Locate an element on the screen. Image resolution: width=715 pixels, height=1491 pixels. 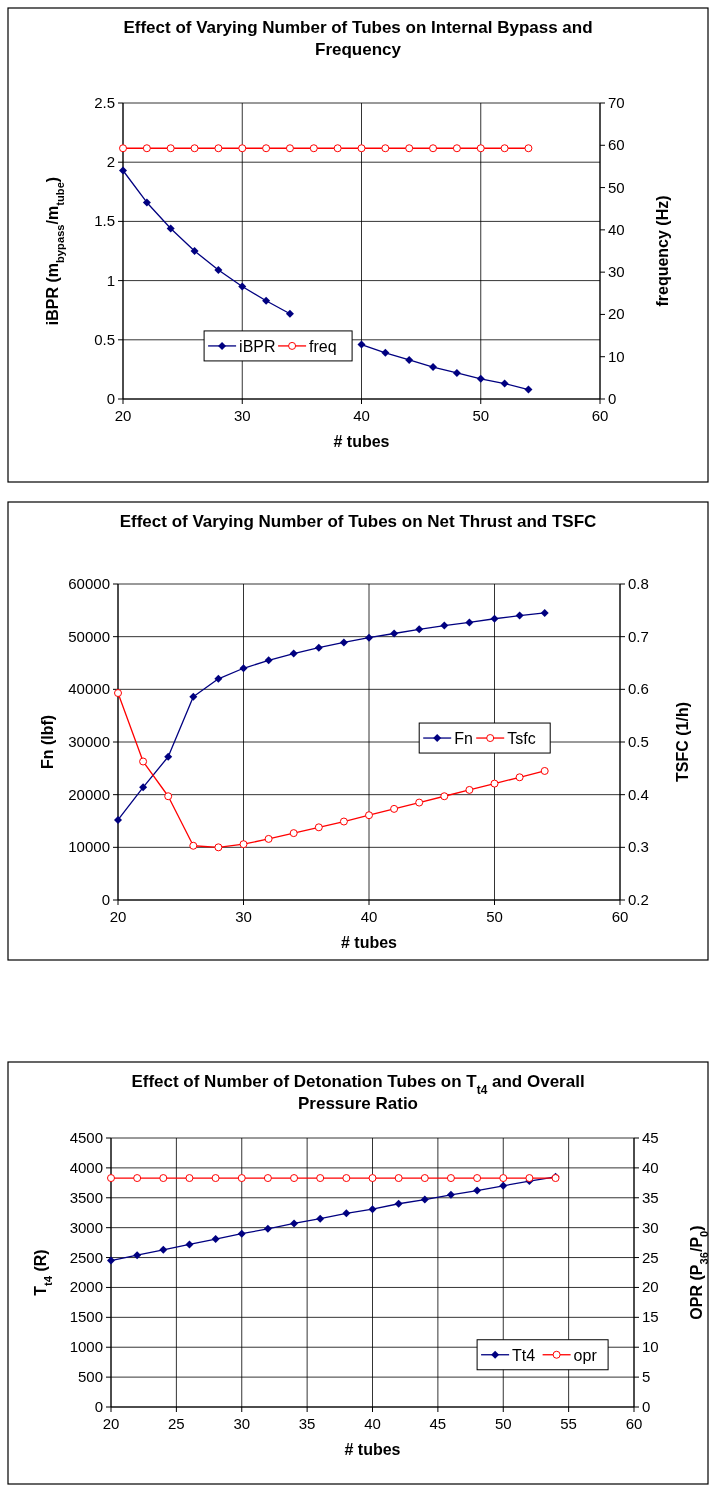
y-tick-label: 1 is located at coordinates (110, 280).